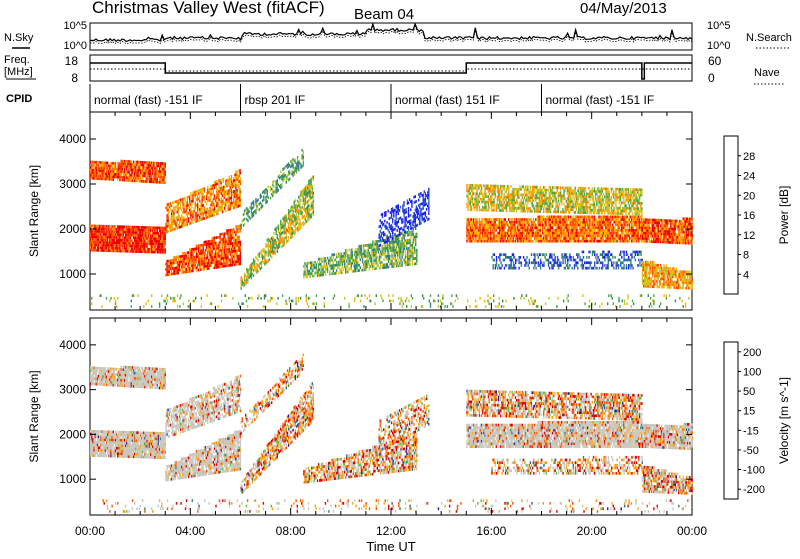 Image resolution: width=800 pixels, height=559 pixels. What do you see at coordinates (75, 26) in the screenshot?
I see `noise-tick-left-top: 10^5` at bounding box center [75, 26].